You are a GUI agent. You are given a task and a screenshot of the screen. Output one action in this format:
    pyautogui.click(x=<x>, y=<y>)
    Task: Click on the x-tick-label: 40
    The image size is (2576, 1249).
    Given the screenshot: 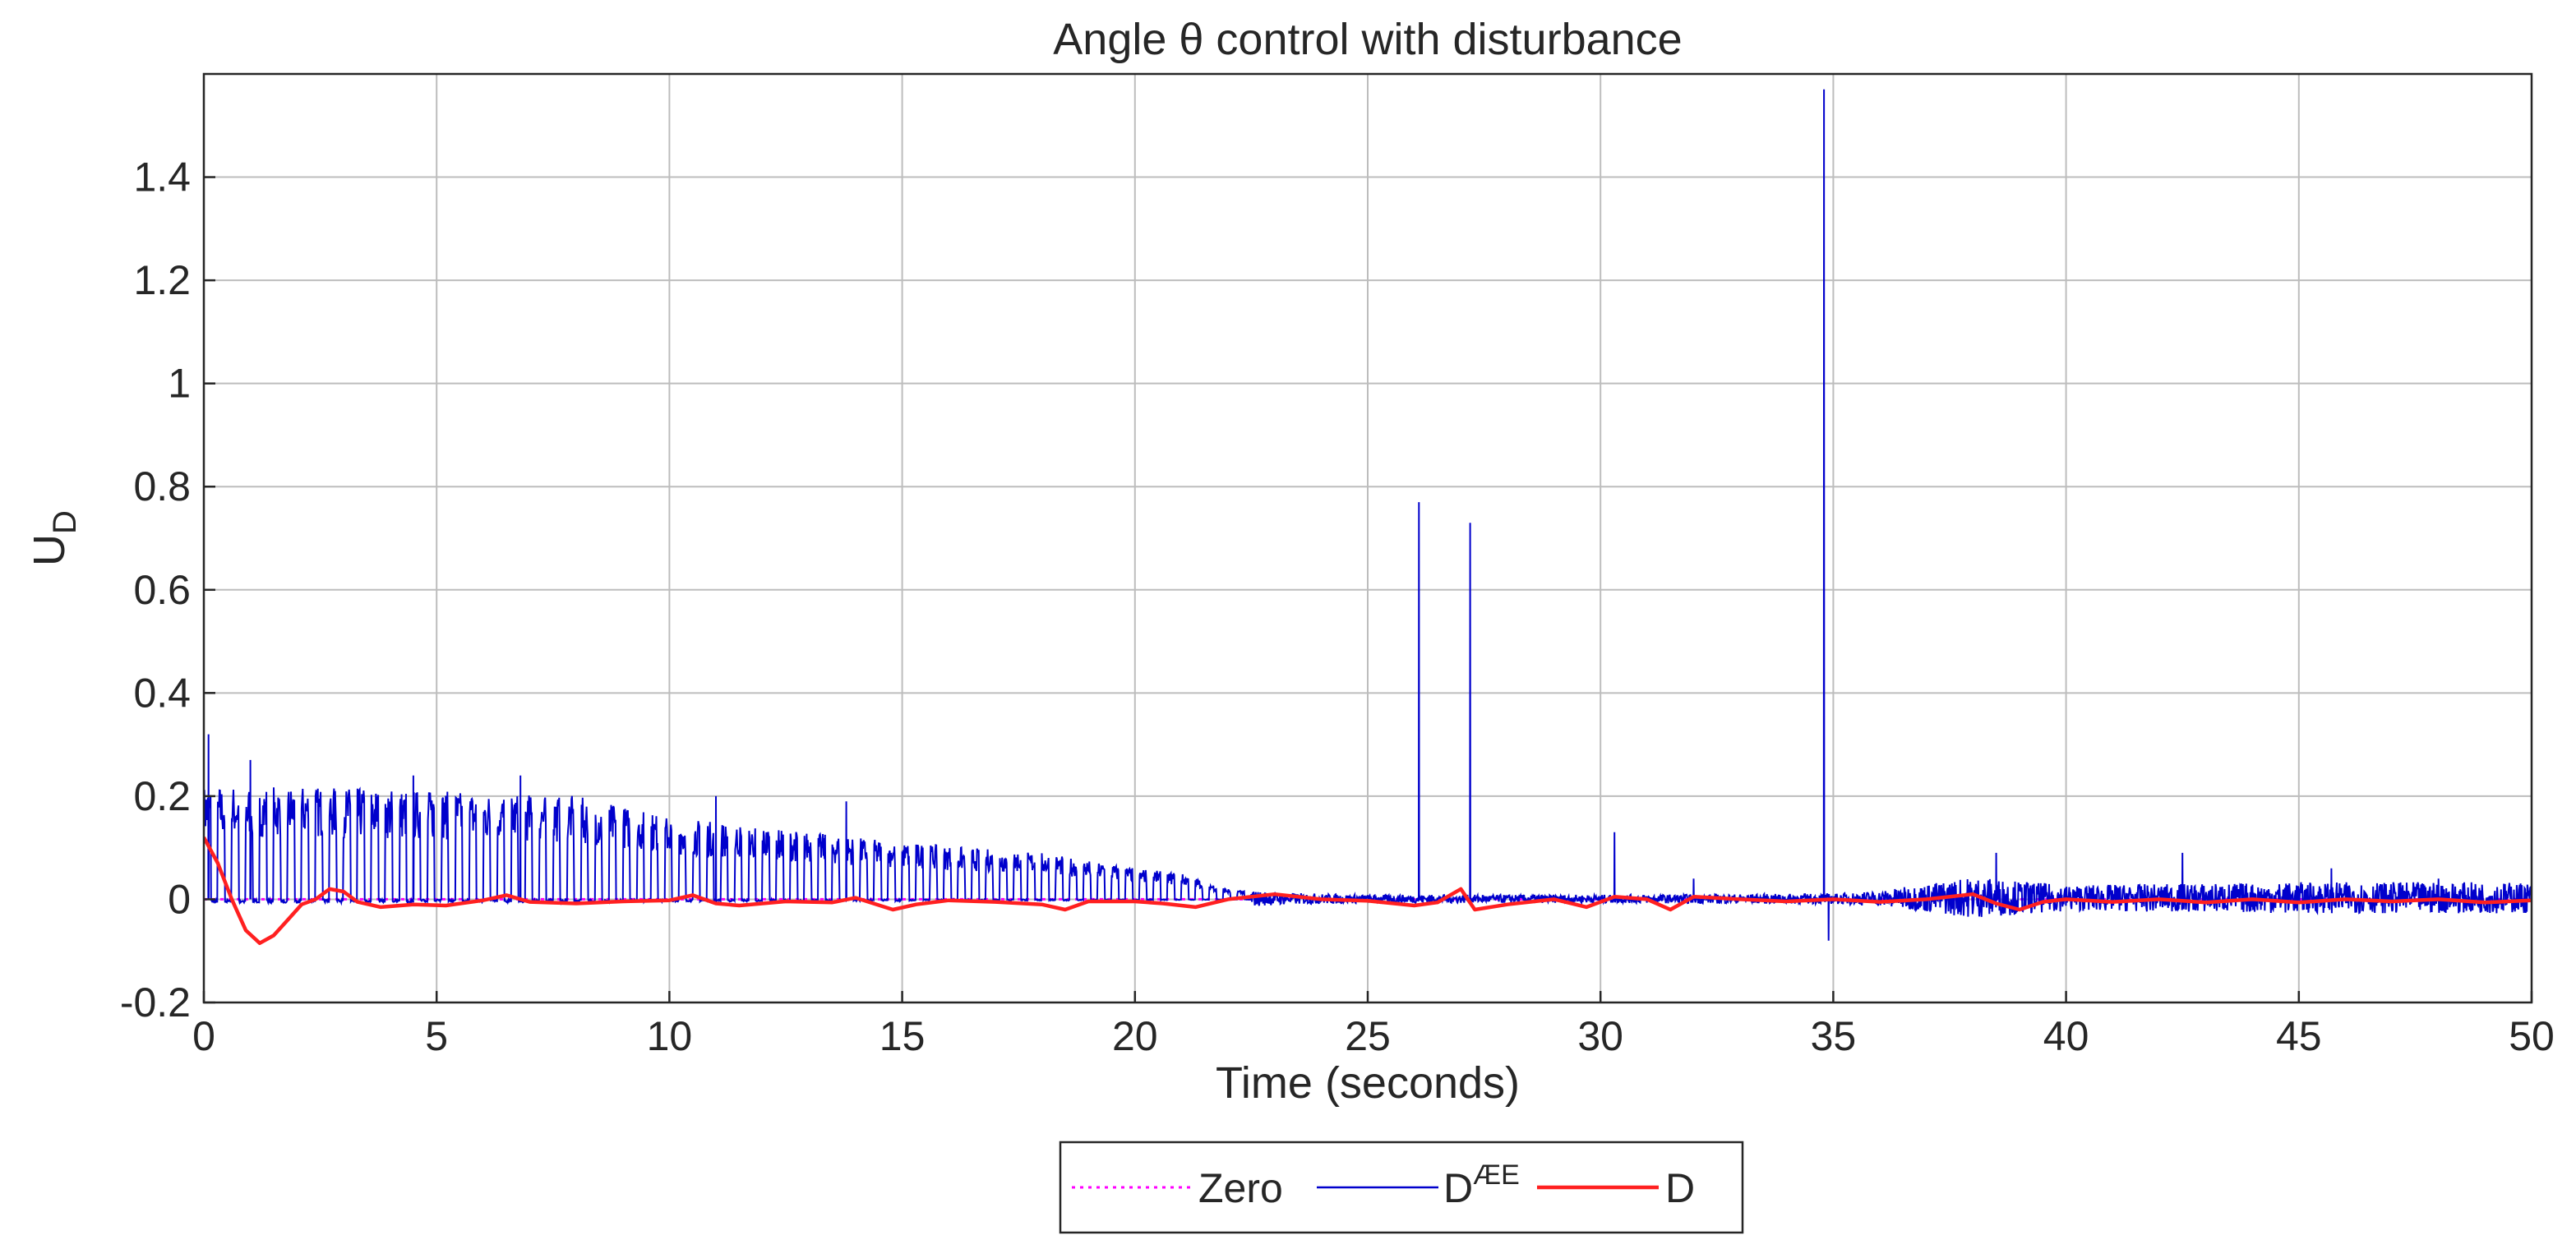 What is the action you would take?
    pyautogui.click(x=2066, y=1036)
    